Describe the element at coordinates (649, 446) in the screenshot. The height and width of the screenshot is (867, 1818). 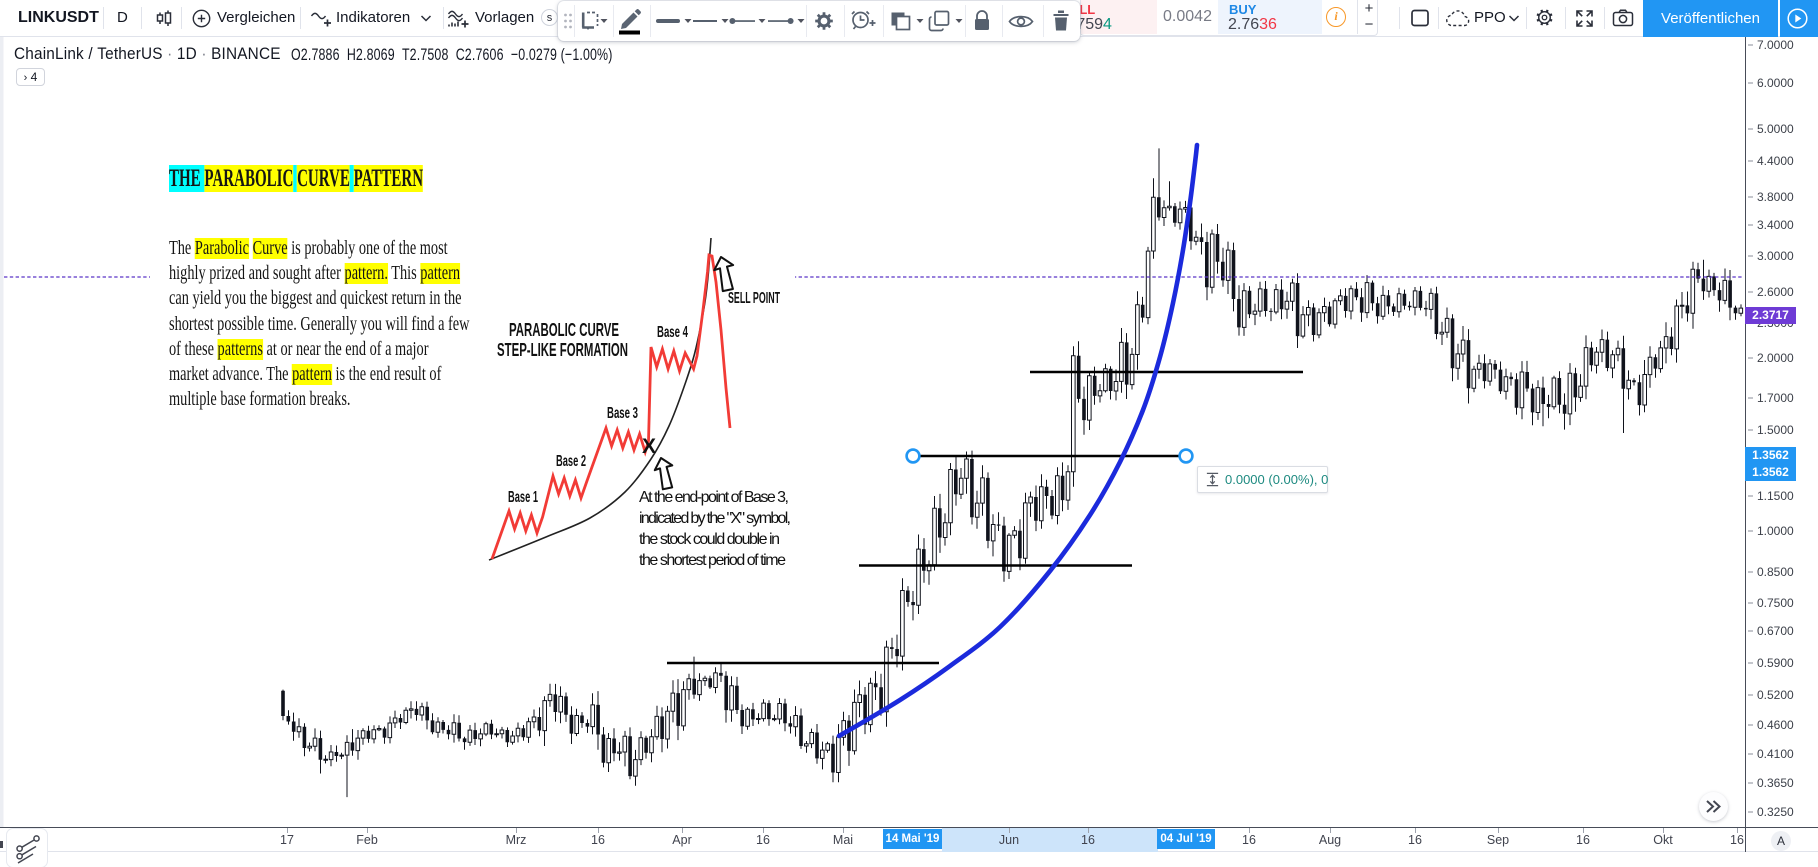
I see `svg-text: X` at that location.